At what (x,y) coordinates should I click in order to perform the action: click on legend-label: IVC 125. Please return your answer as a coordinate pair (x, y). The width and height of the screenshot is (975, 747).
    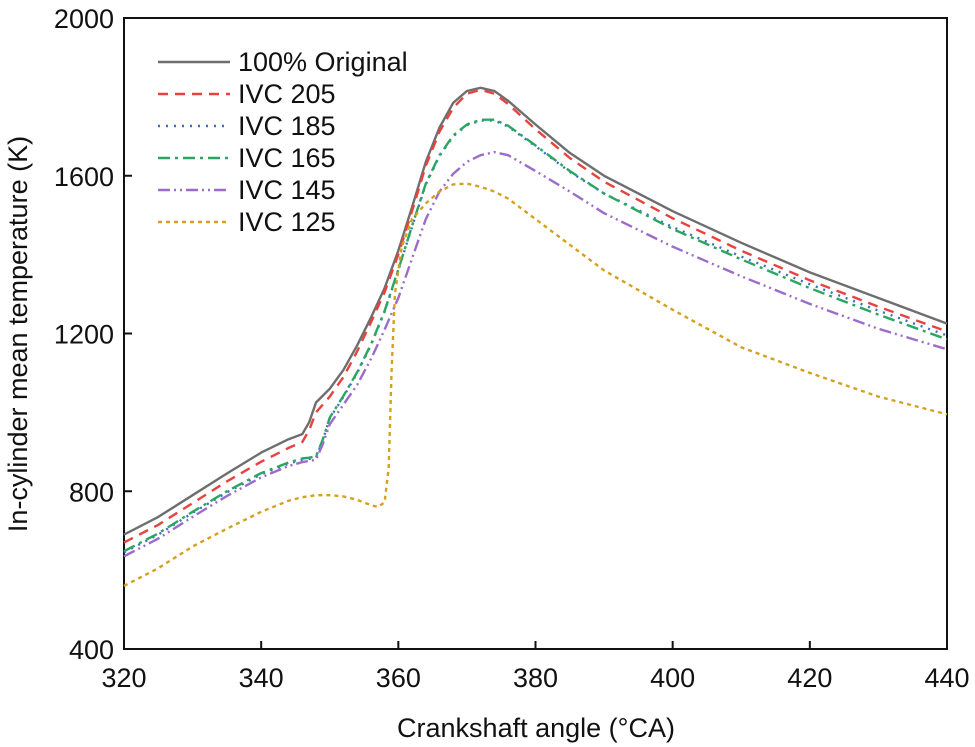
    Looking at the image, I should click on (287, 222).